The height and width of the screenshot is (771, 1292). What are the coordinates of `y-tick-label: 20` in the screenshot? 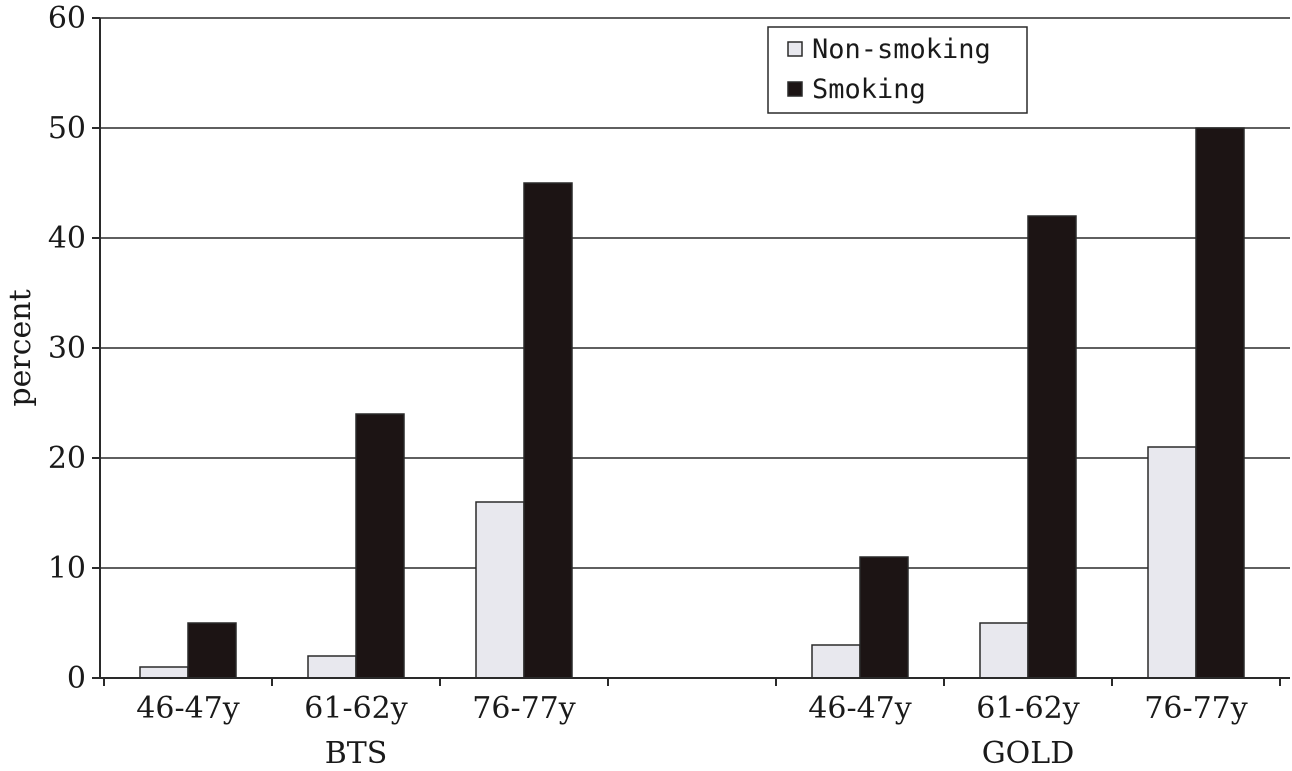 It's located at (67, 458).